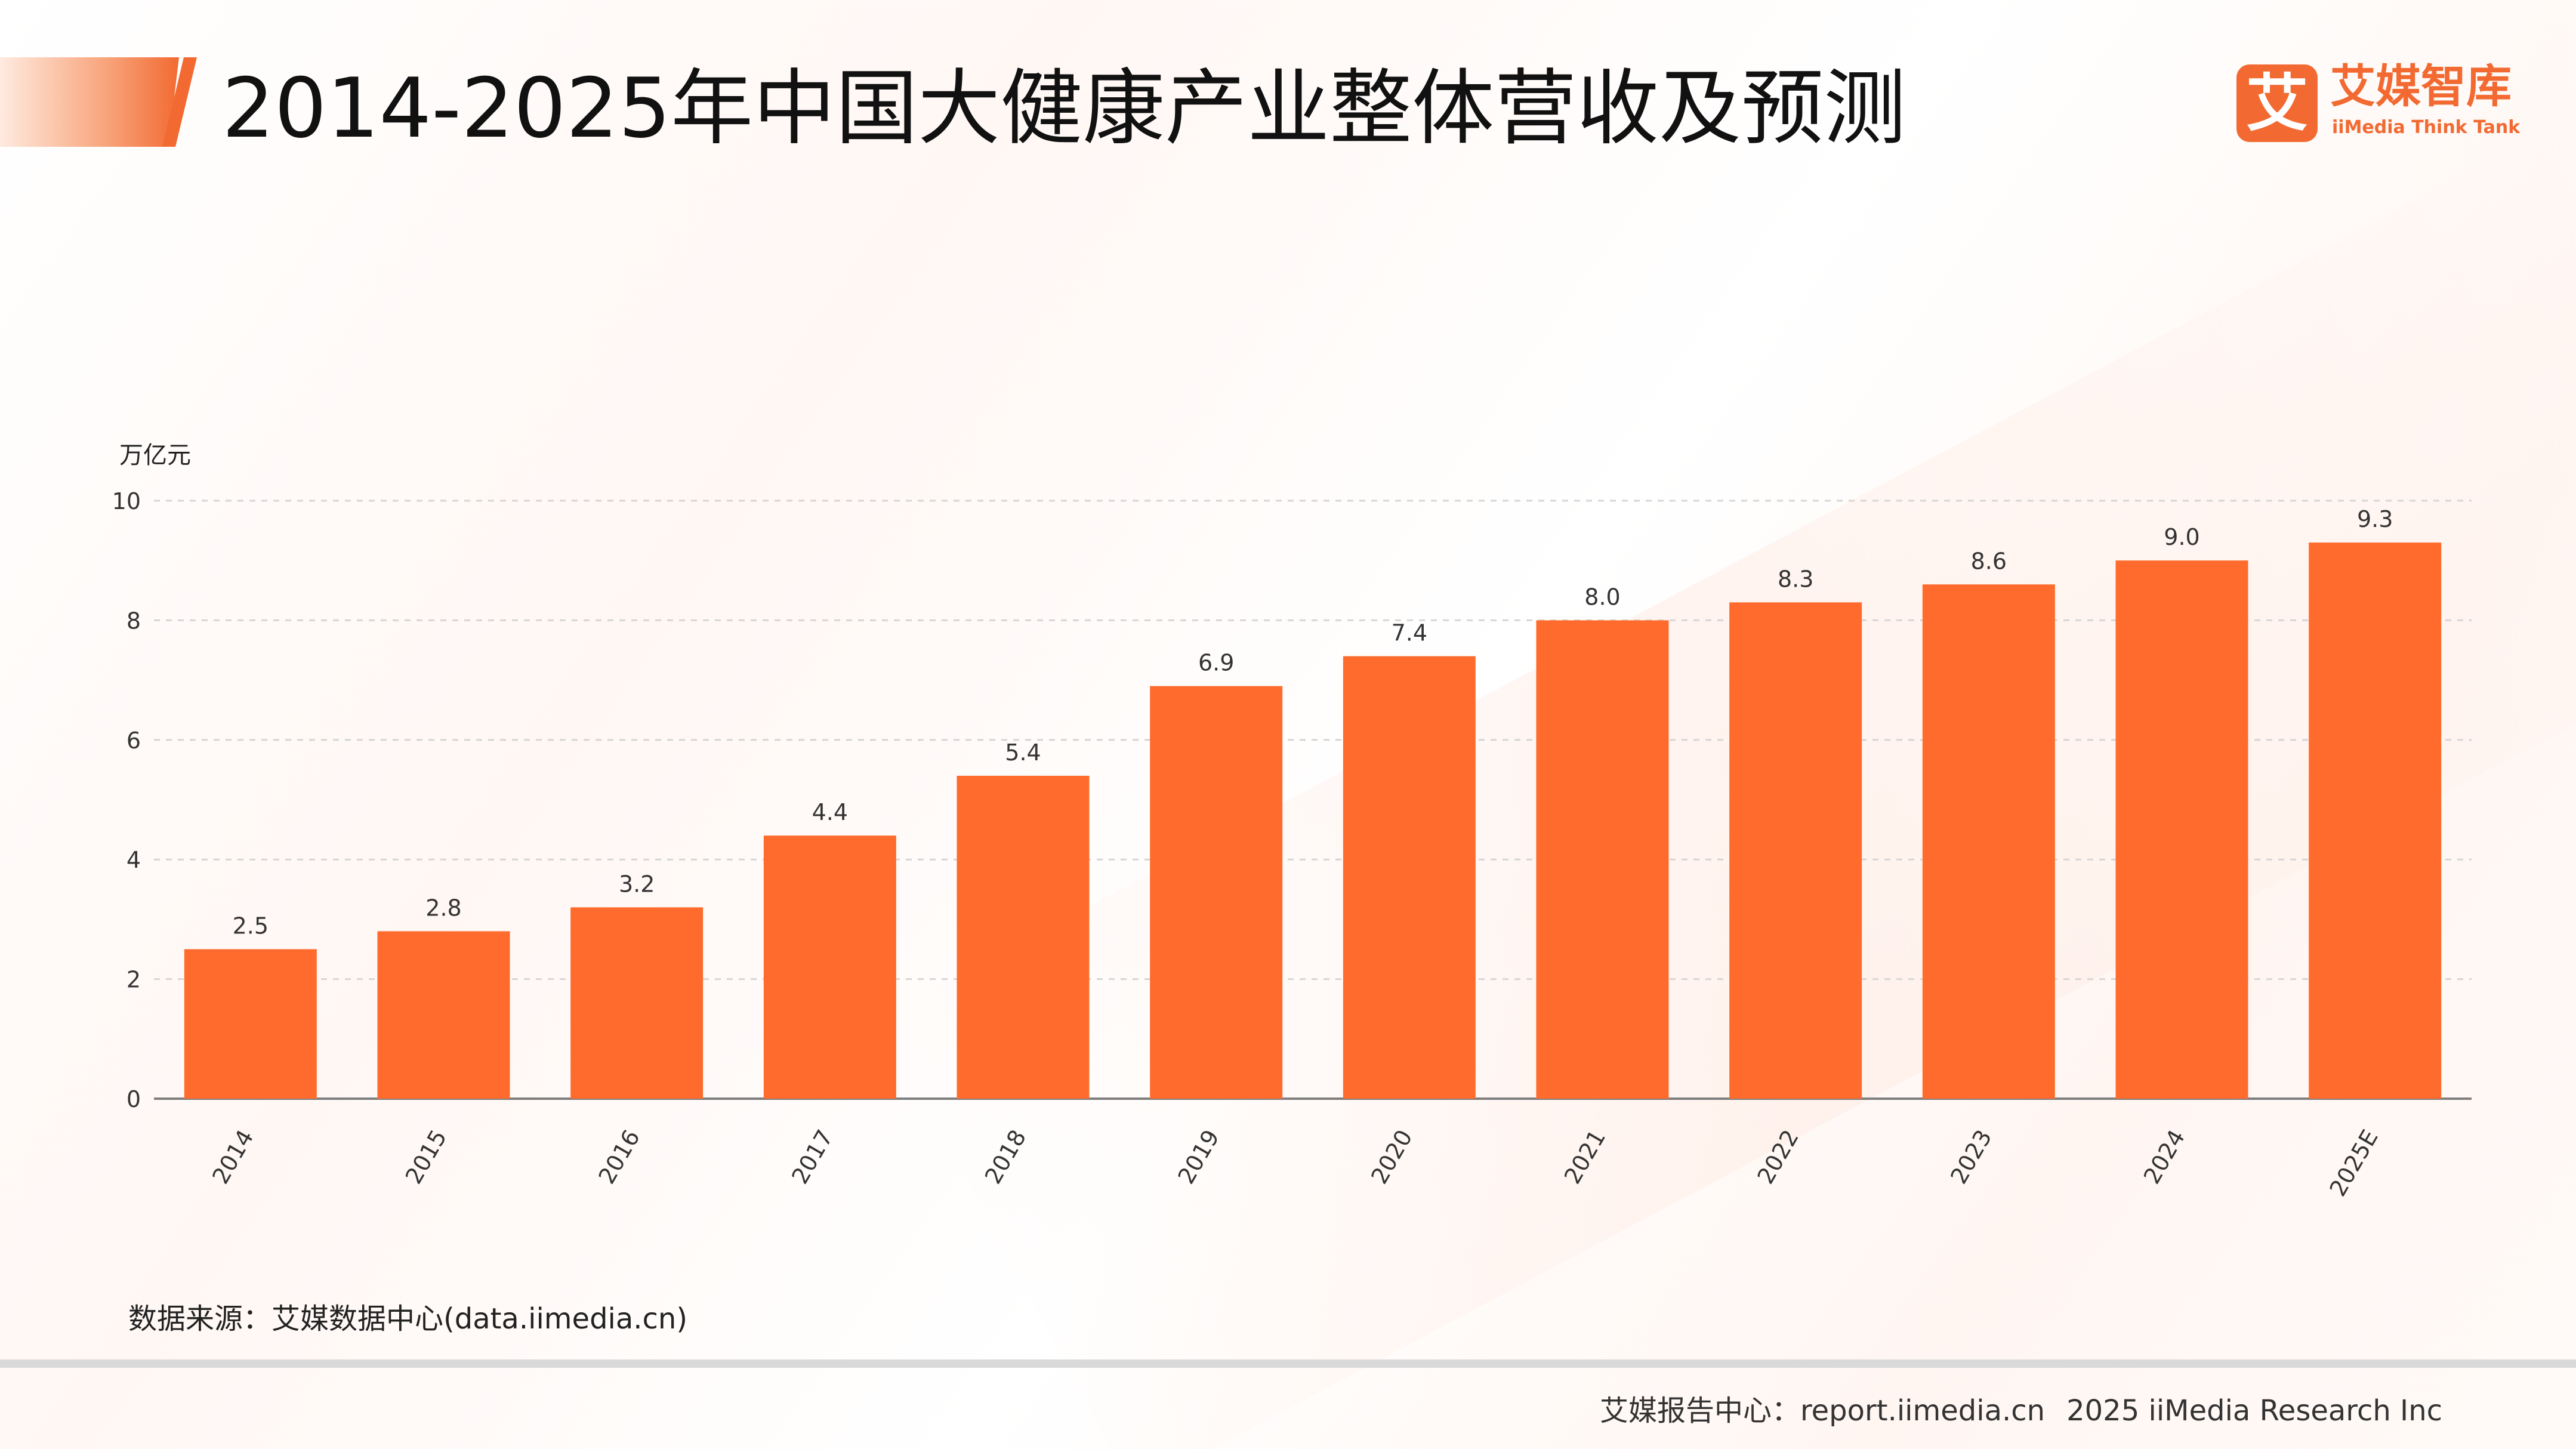 The image size is (2576, 1449). I want to click on x-tick-label: 2018, so click(1005, 1157).